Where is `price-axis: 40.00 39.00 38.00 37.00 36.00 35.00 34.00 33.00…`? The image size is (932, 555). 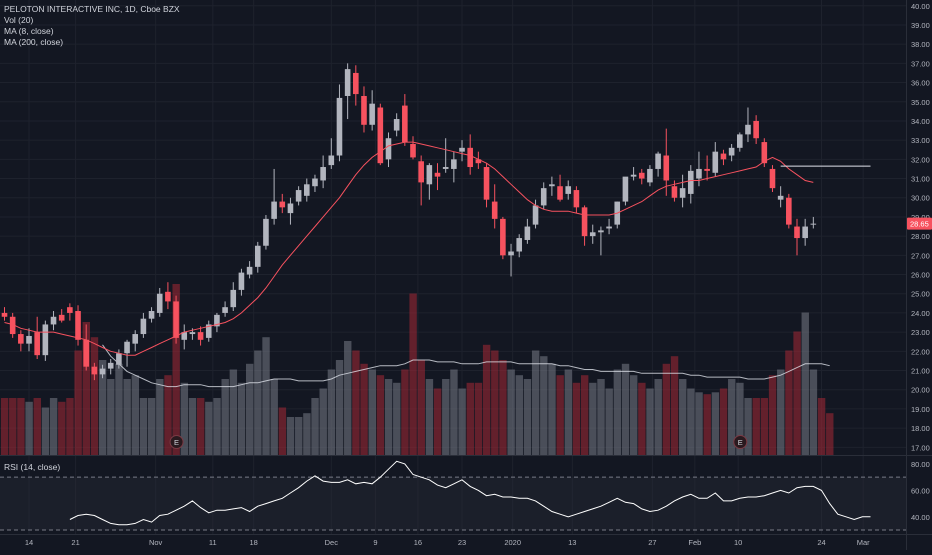 price-axis: 40.00 39.00 38.00 37.00 36.00 35.00 34.00 33.00… is located at coordinates (920, 227).